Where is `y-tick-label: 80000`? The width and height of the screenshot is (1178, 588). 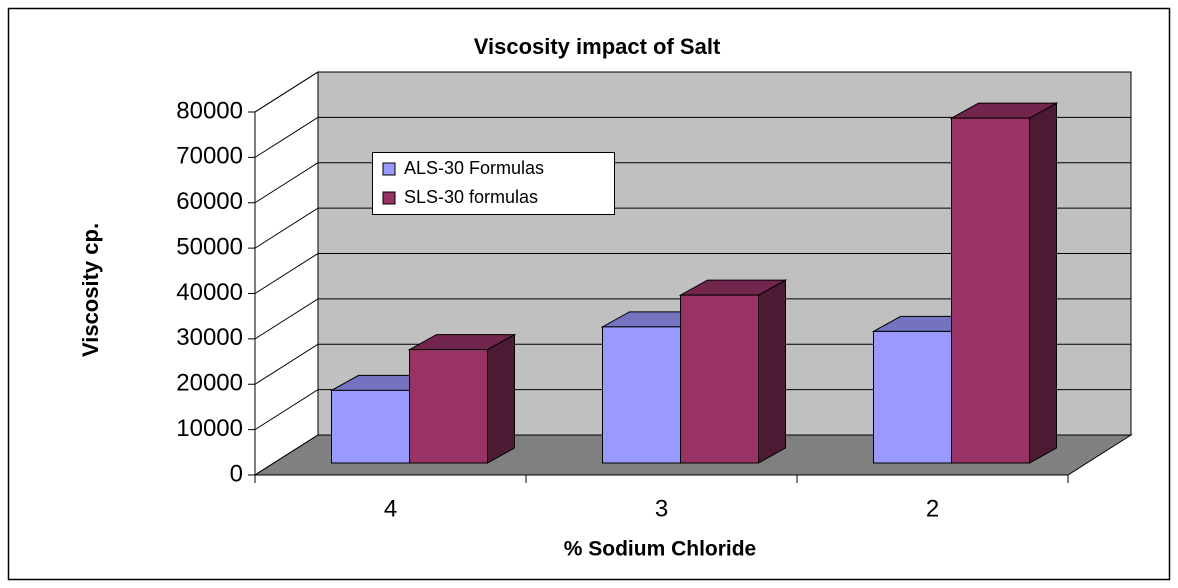
y-tick-label: 80000 is located at coordinates (209, 110).